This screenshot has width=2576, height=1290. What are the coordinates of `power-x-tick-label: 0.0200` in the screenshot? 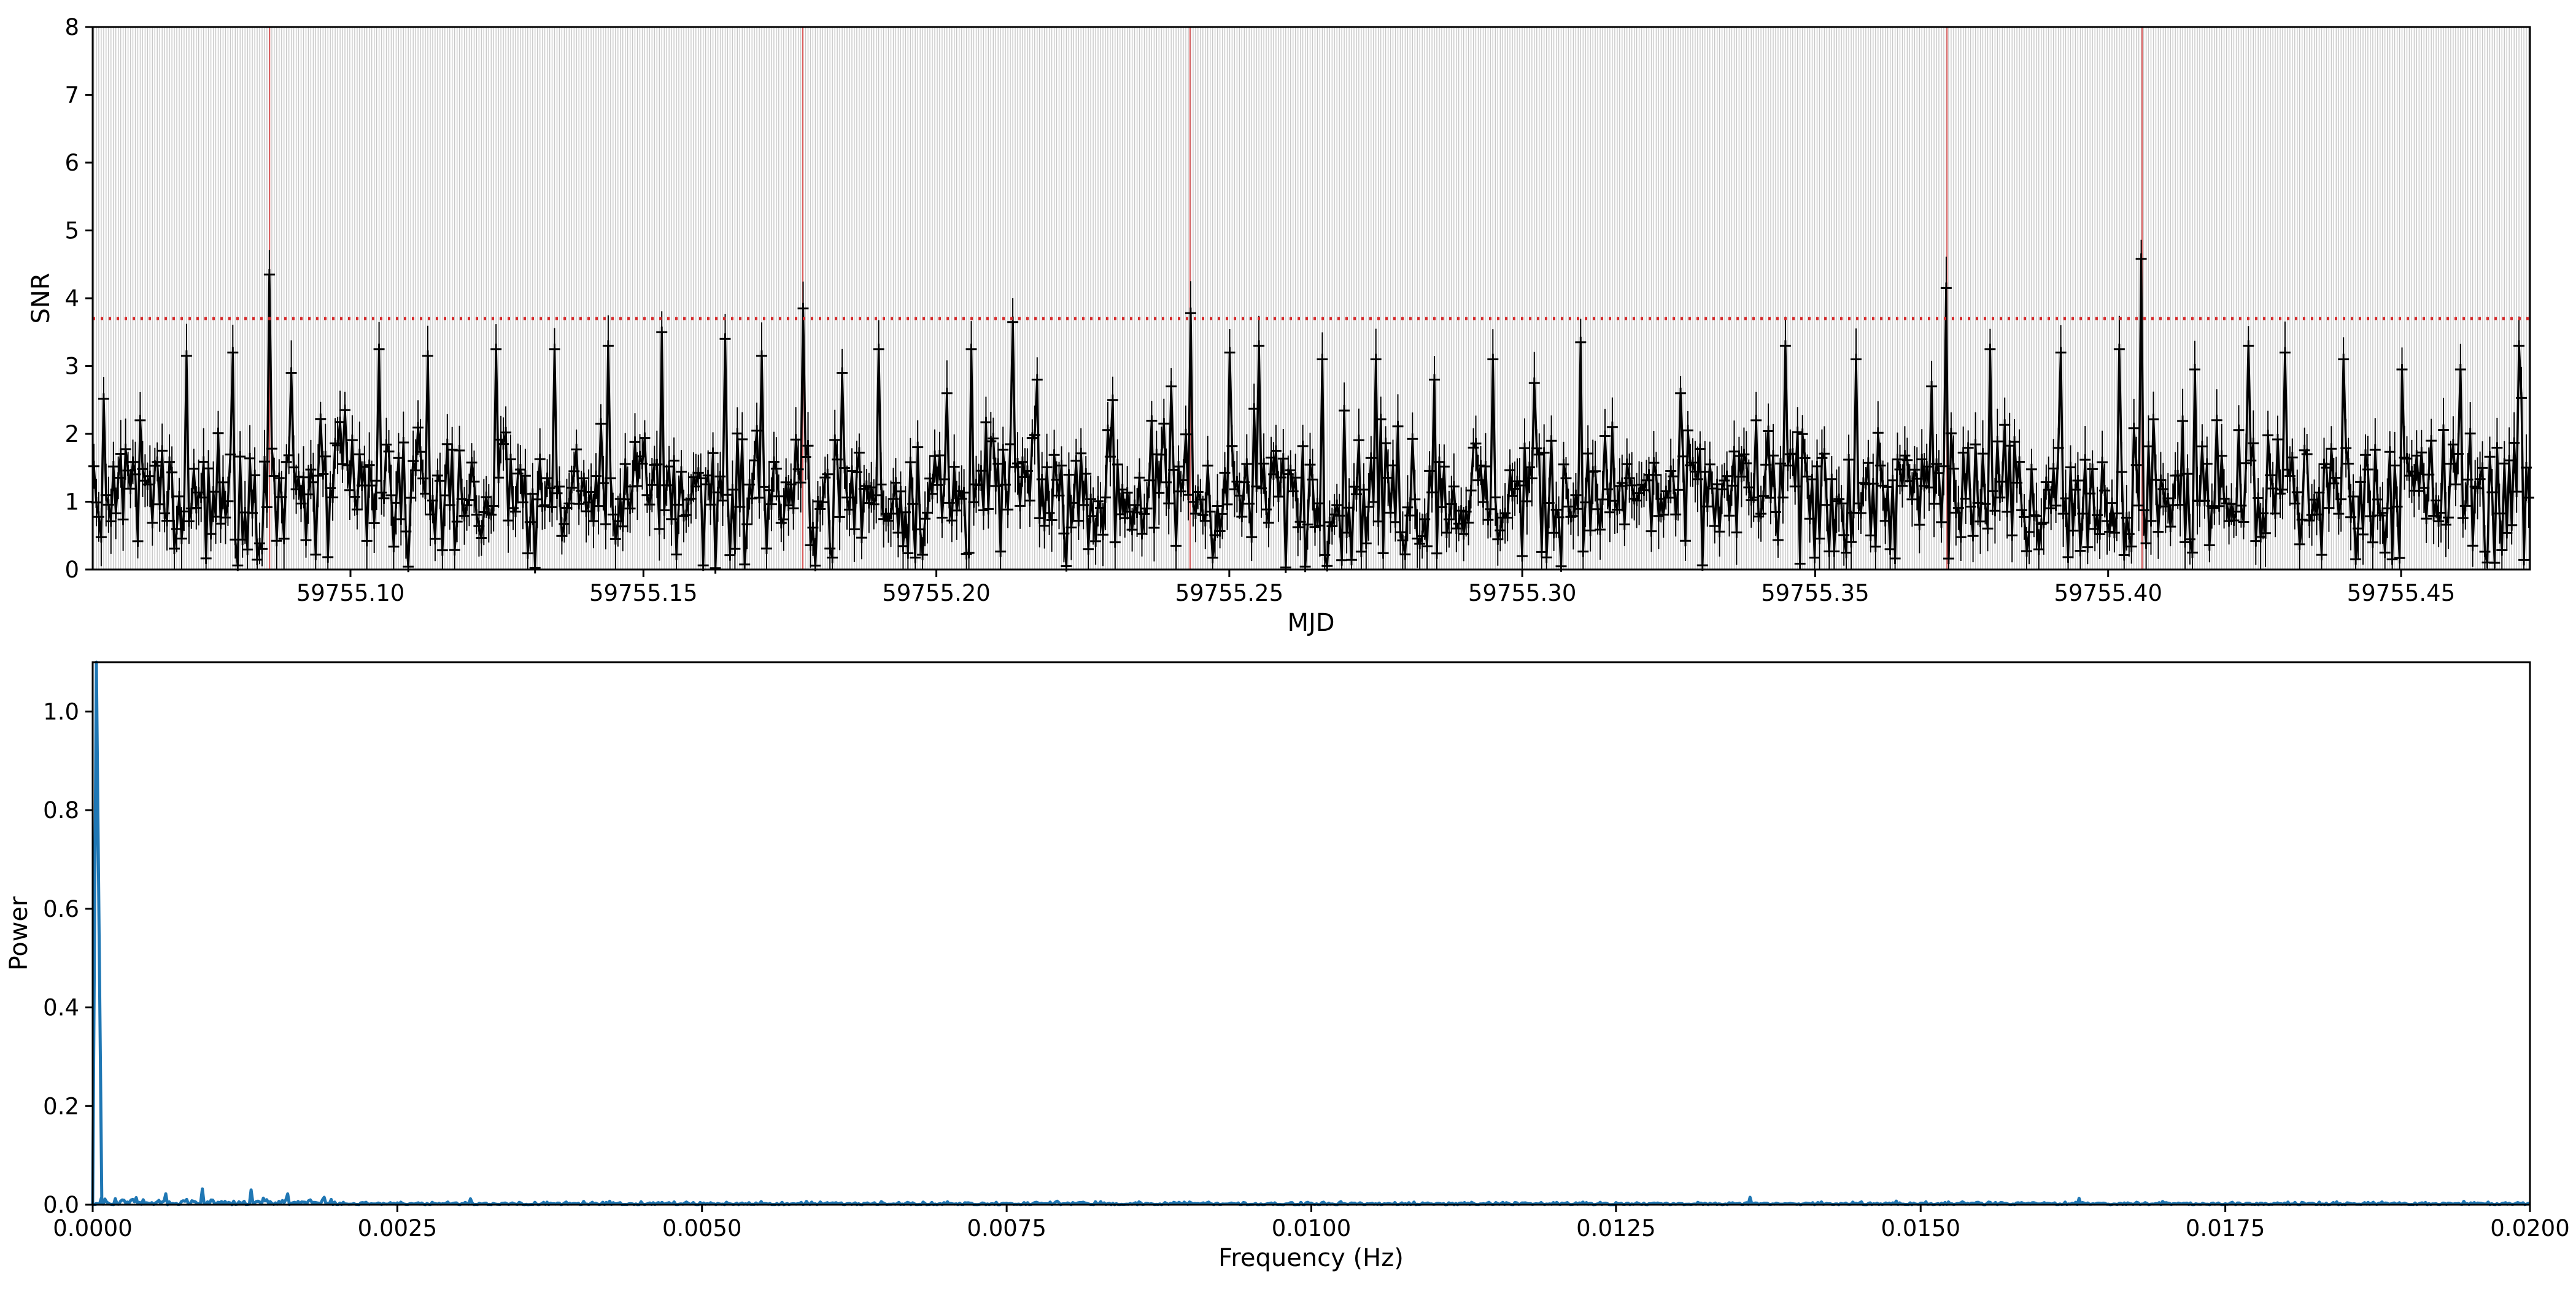 It's located at (2529, 1228).